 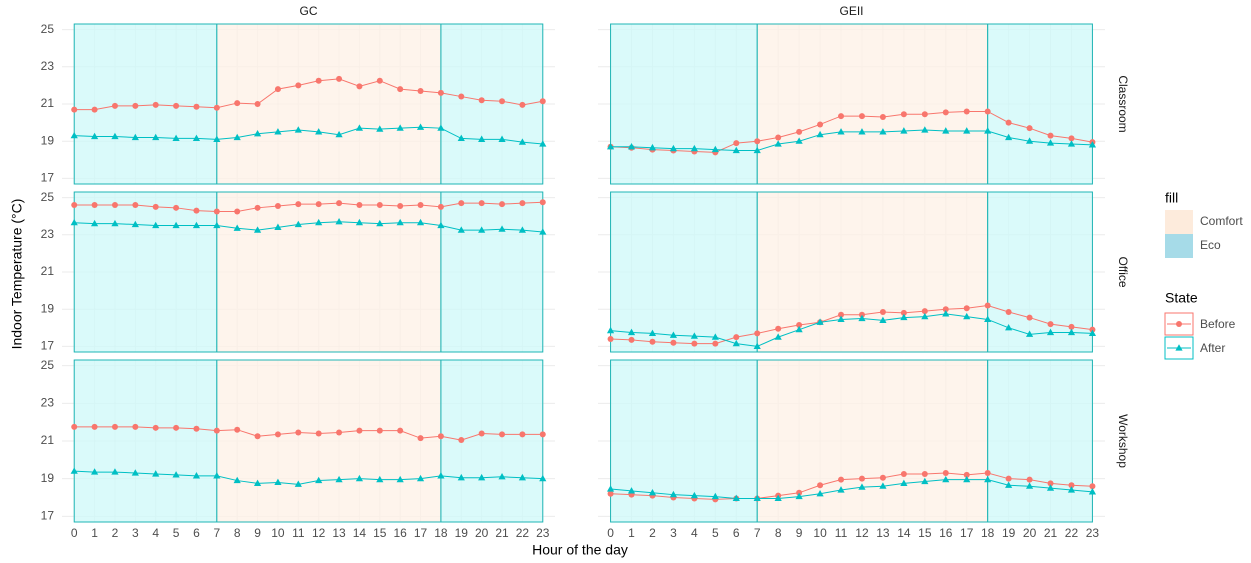 I want to click on x-tick-label: 6, so click(x=196, y=533).